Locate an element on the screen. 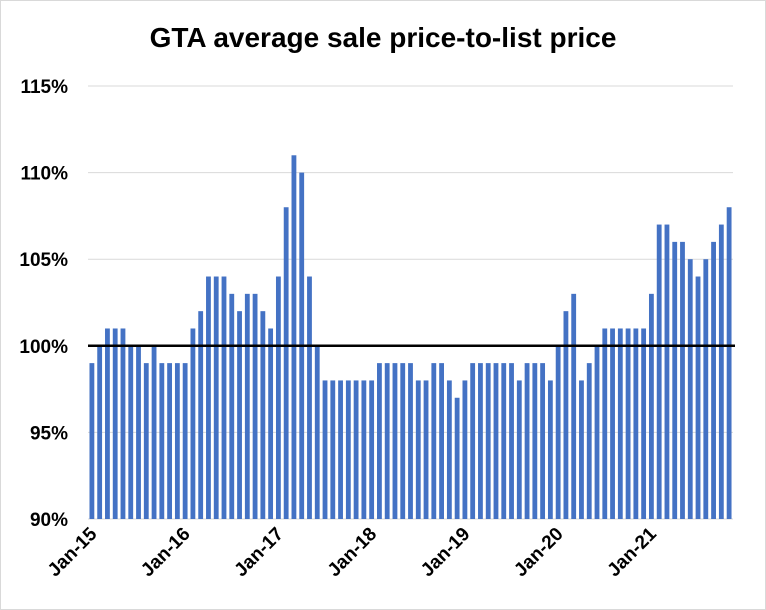  y-tick-label: 115% is located at coordinates (44, 87).